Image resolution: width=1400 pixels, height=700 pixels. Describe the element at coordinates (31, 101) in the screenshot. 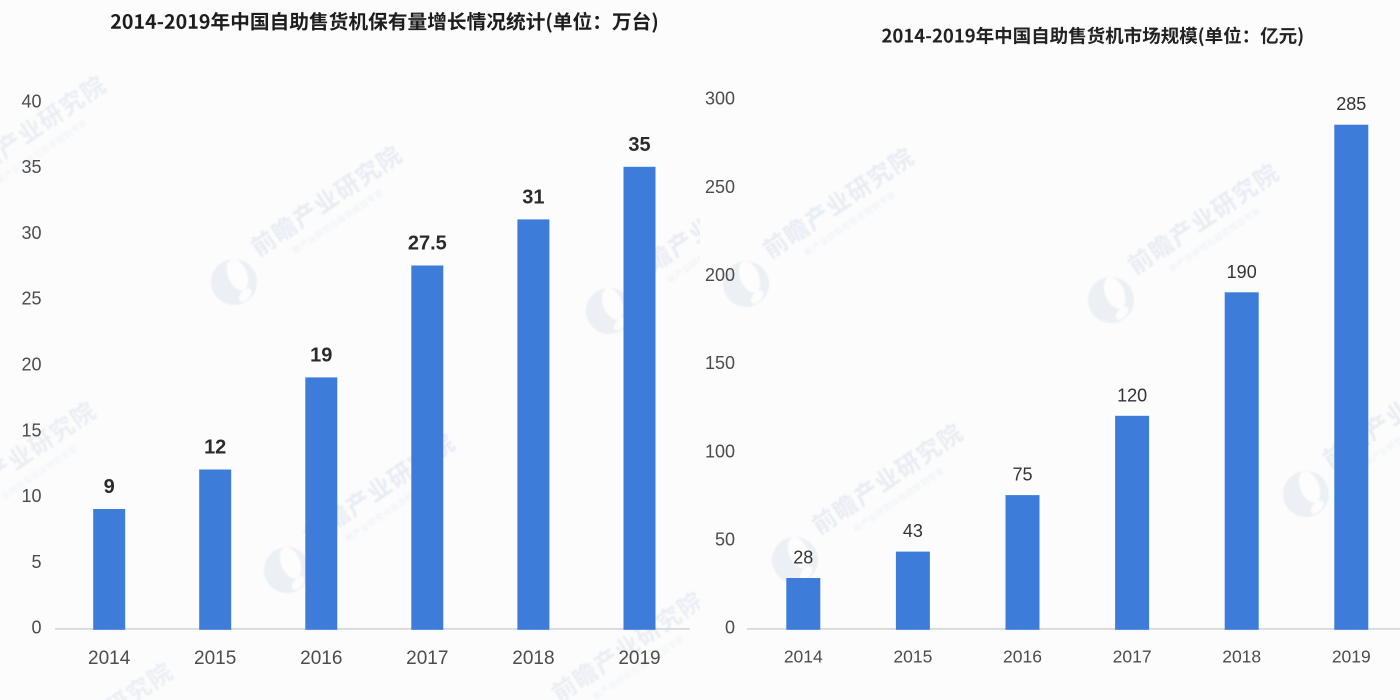

I see `svg-text: 40` at that location.